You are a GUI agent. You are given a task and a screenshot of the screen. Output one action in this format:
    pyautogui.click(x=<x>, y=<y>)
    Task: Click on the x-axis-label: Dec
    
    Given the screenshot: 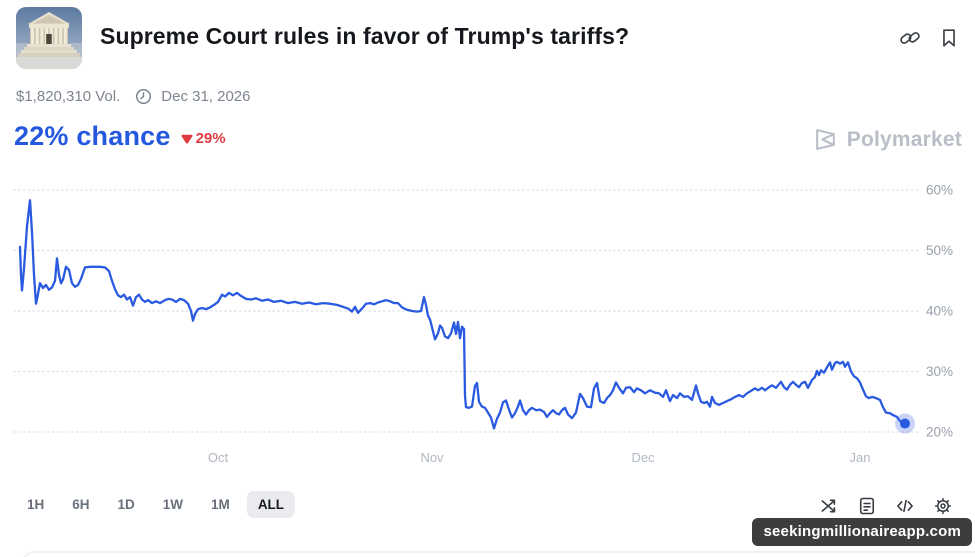 What is the action you would take?
    pyautogui.click(x=643, y=457)
    